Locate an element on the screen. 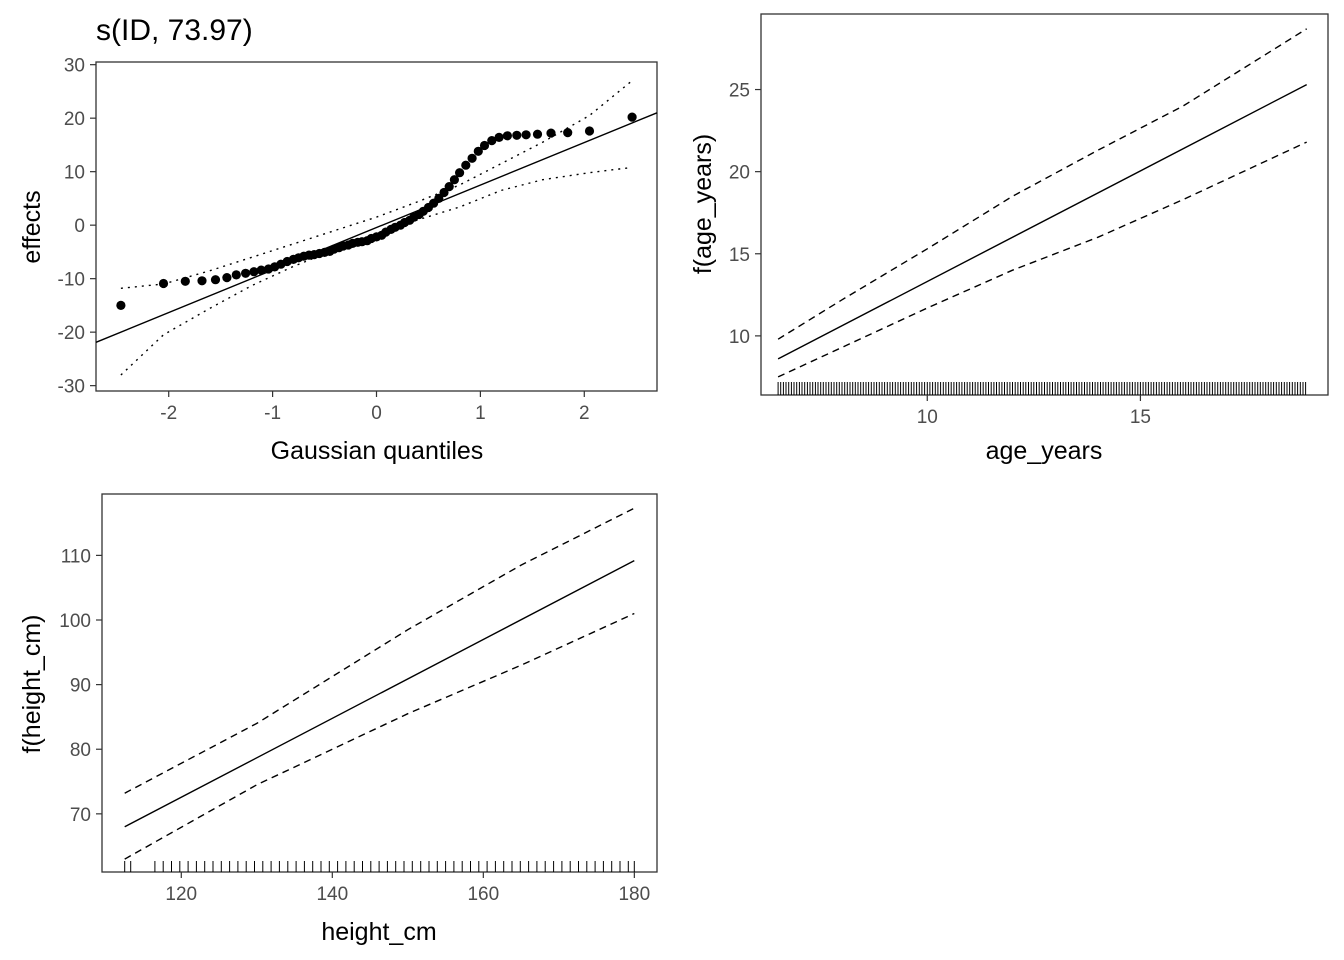  y-tick-label: 90 is located at coordinates (80, 686).